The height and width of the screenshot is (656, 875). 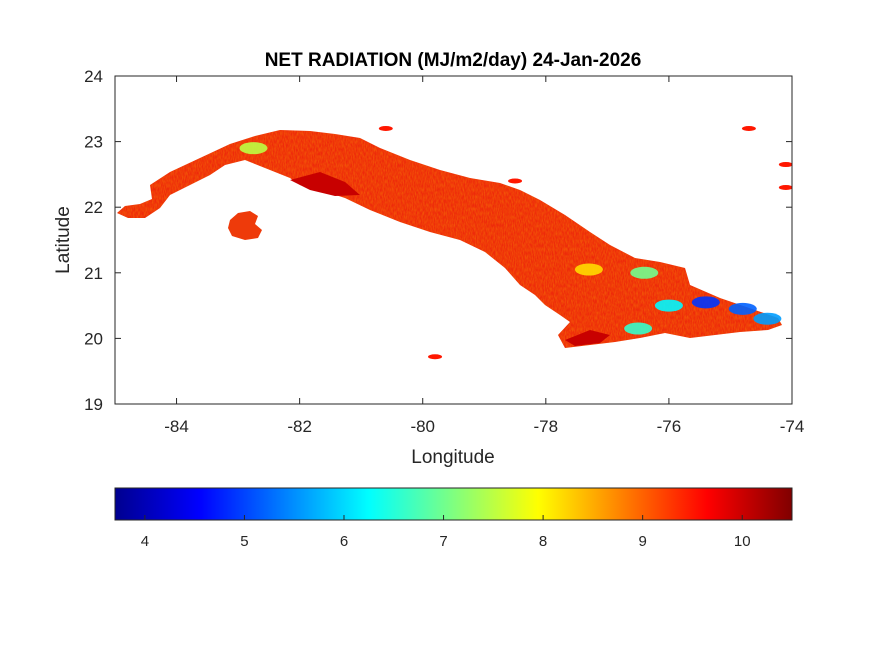 What do you see at coordinates (669, 426) in the screenshot?
I see `x-tick-label: -76` at bounding box center [669, 426].